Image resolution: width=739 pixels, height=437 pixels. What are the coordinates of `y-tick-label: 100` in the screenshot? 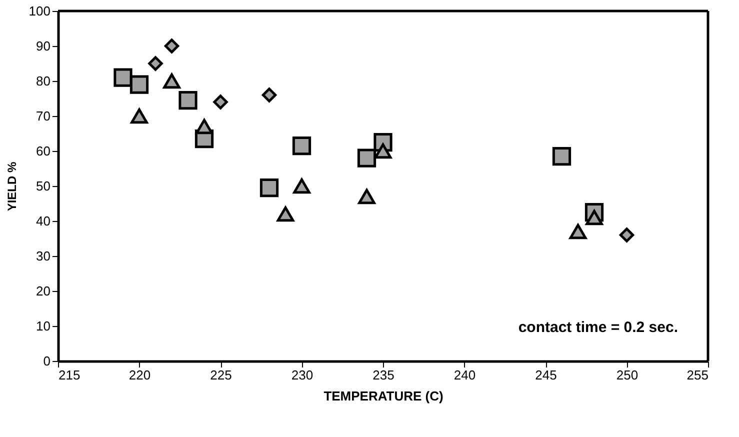 It's located at (39, 11).